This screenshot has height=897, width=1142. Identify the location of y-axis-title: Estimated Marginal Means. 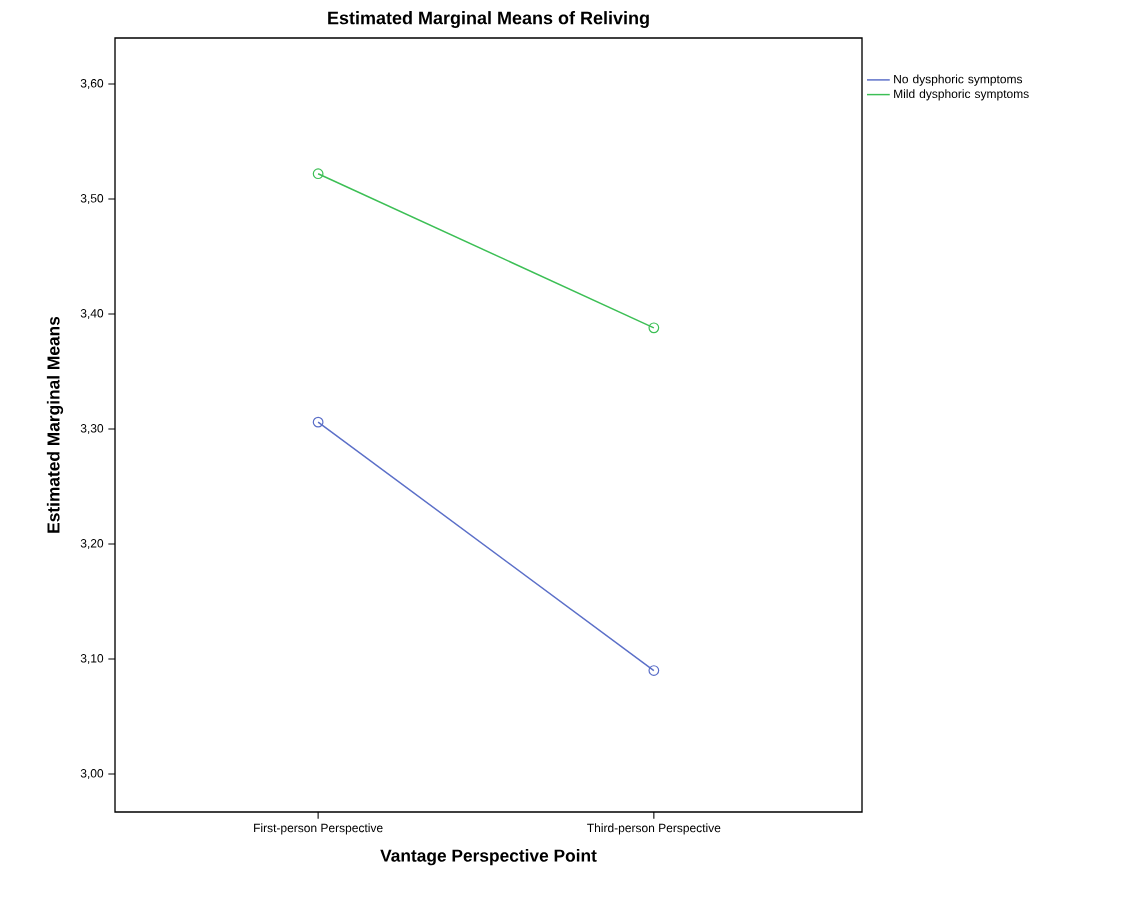
(55, 424).